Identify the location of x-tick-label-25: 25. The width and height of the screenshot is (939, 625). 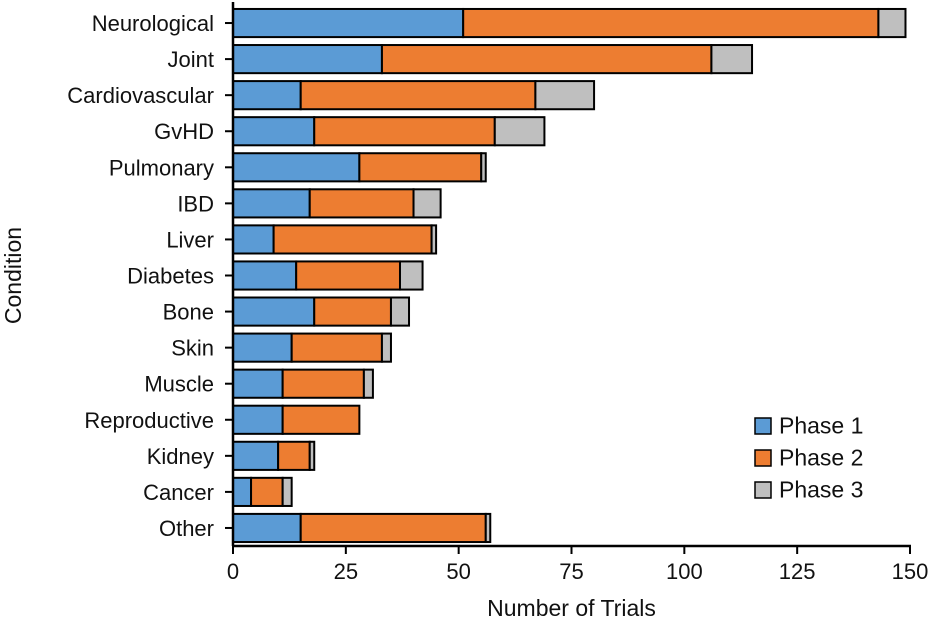
(346, 571).